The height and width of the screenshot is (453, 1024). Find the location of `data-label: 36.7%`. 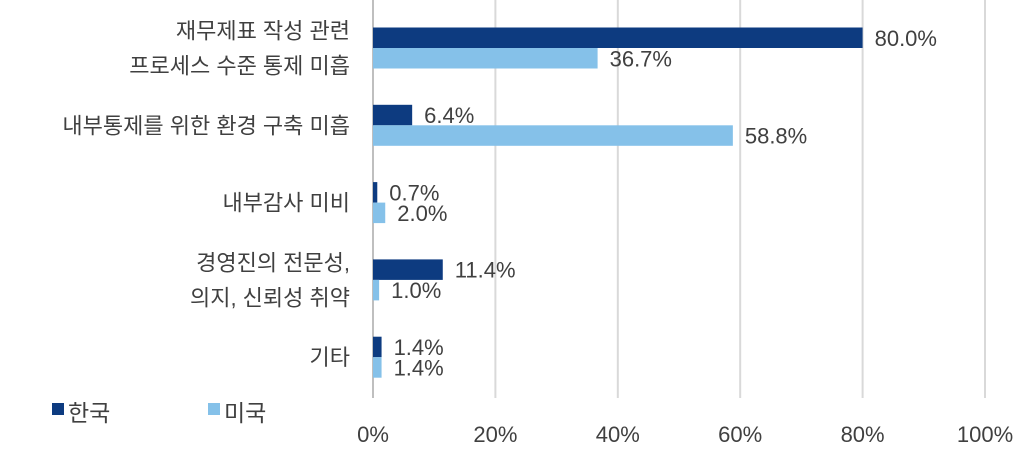

data-label: 36.7% is located at coordinates (641, 58).